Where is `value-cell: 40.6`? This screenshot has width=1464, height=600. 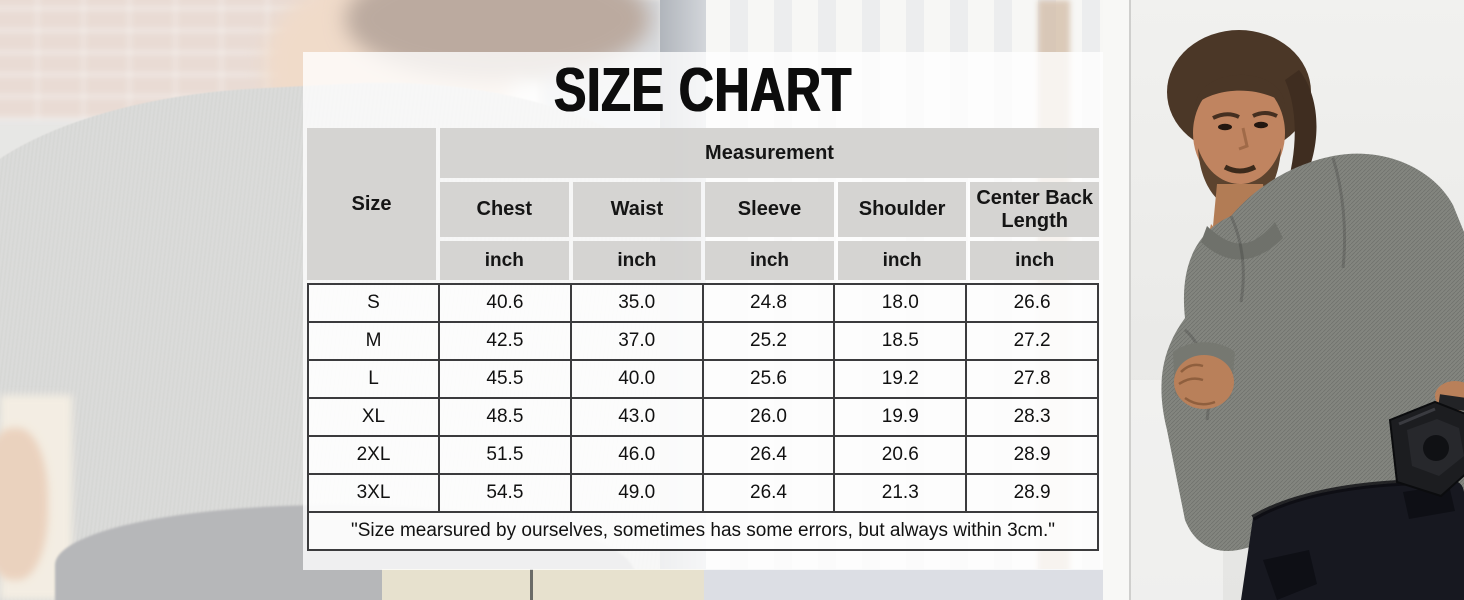
value-cell: 40.6 is located at coordinates (505, 303).